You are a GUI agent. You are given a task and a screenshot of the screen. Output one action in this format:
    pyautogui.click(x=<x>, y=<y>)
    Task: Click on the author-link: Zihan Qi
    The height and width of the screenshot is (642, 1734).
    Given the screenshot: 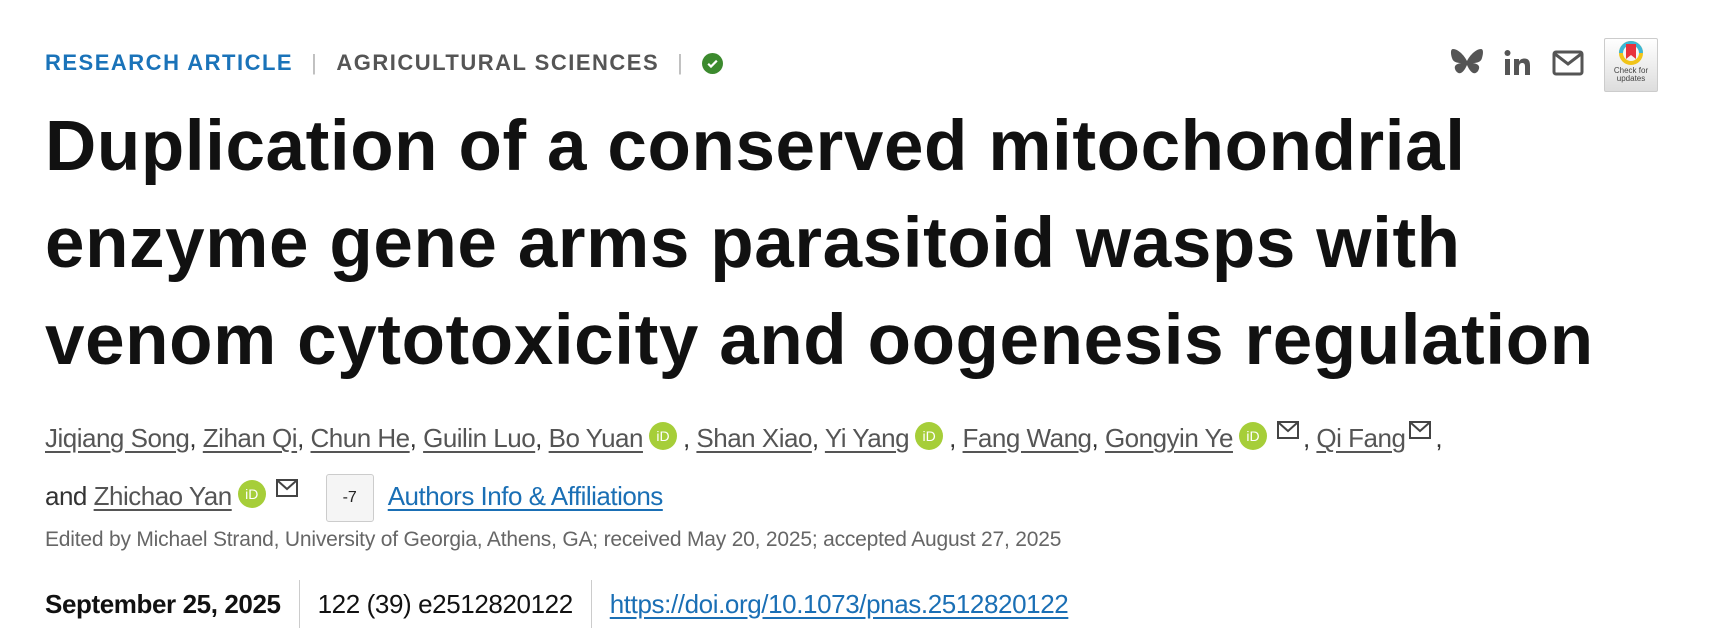 What is the action you would take?
    pyautogui.click(x=250, y=438)
    